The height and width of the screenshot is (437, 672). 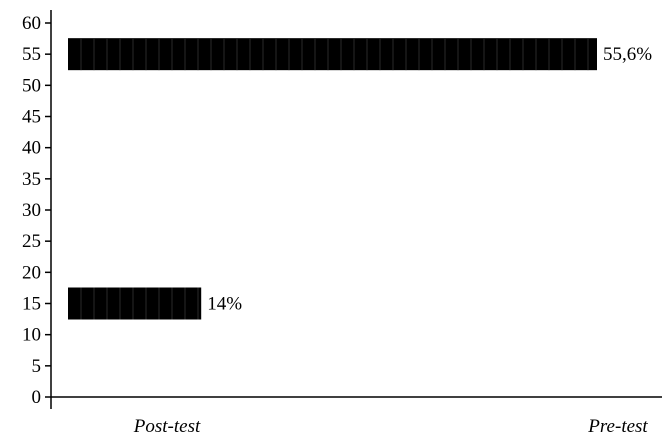 I want to click on y-tick-label: 60, so click(x=31, y=23).